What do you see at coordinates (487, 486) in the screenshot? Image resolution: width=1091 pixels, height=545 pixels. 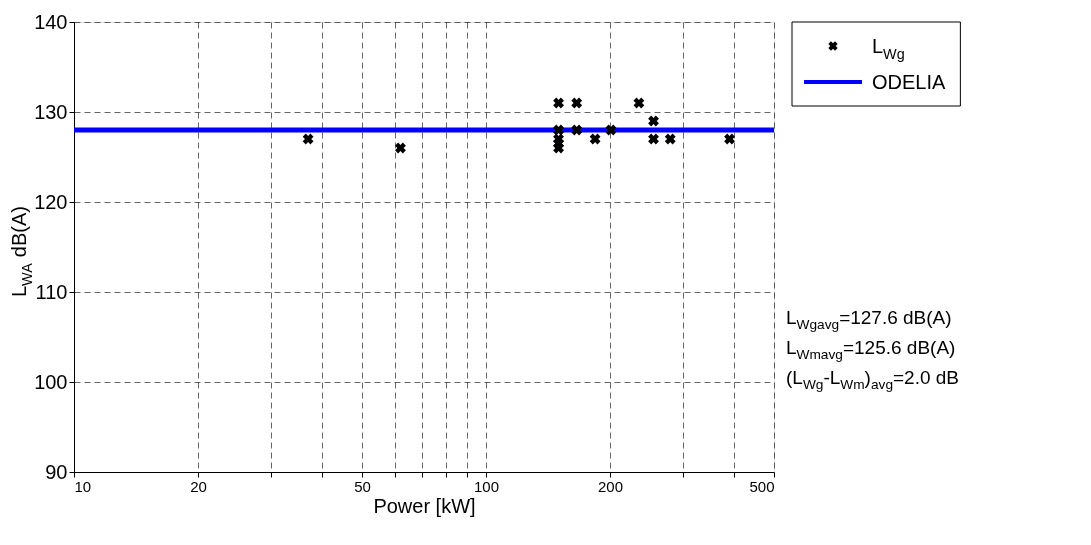 I see `x-tick-label: 100` at bounding box center [487, 486].